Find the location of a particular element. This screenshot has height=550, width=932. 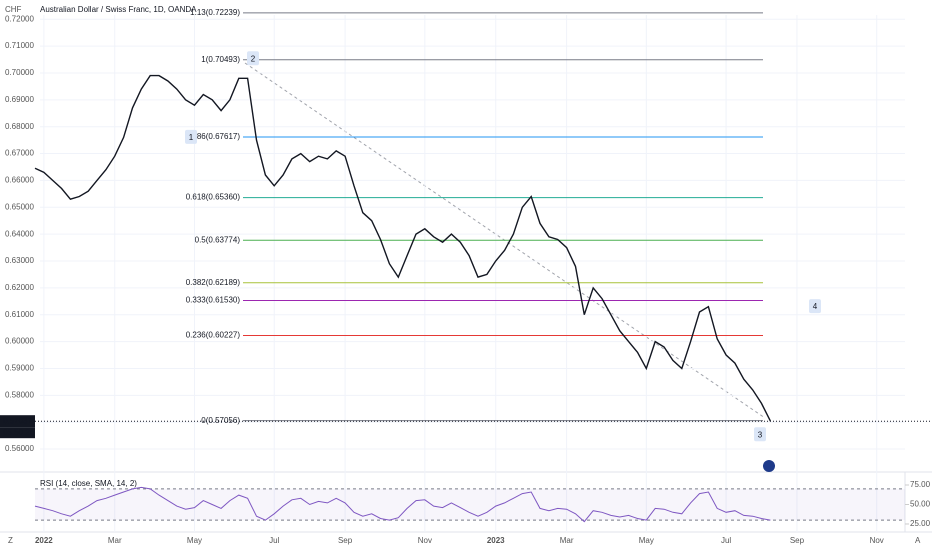

last-price-box is located at coordinates (17, 421).